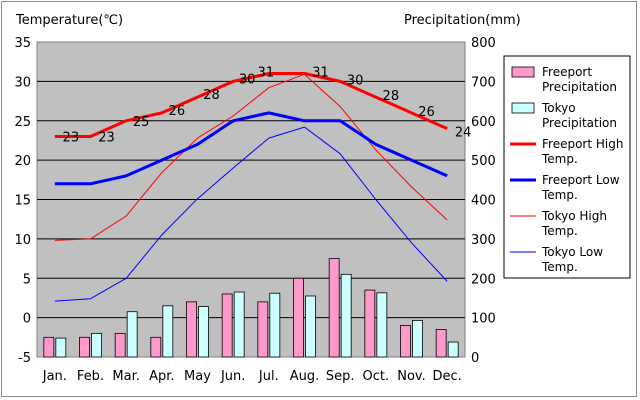  What do you see at coordinates (475, 358) in the screenshot?
I see `y-tick-right: 0` at bounding box center [475, 358].